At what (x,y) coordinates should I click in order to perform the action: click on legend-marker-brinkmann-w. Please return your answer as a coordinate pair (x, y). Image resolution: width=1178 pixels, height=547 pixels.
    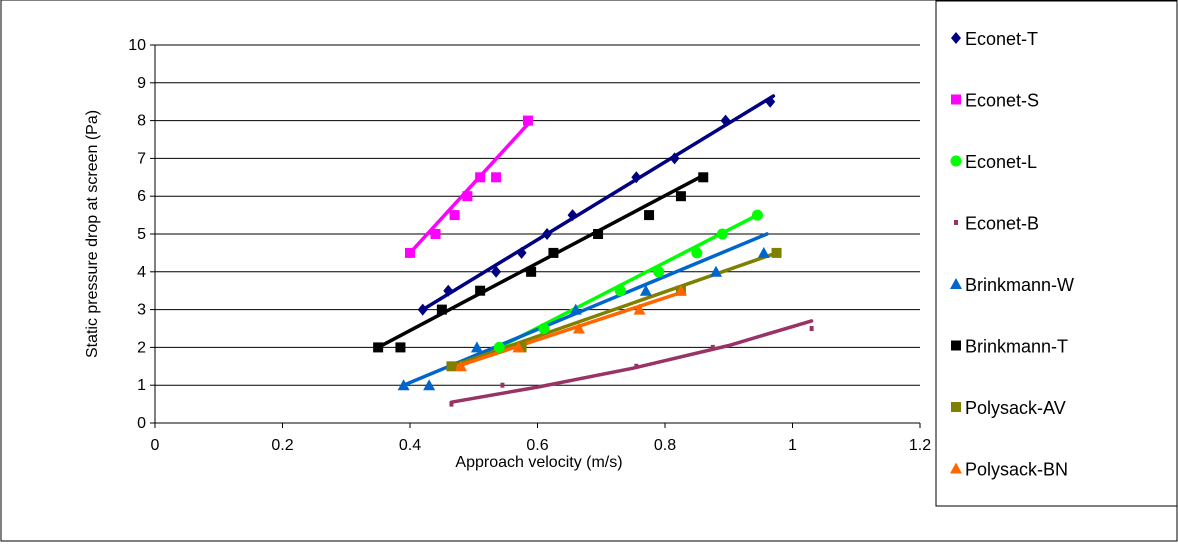
    Looking at the image, I should click on (956, 283).